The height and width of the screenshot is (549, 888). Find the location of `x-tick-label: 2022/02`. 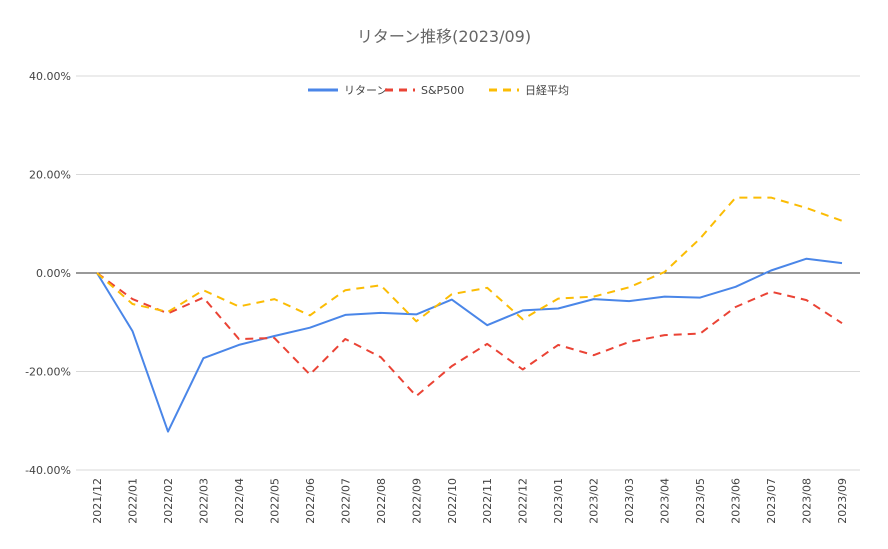

x-tick-label: 2022/02 is located at coordinates (168, 501).